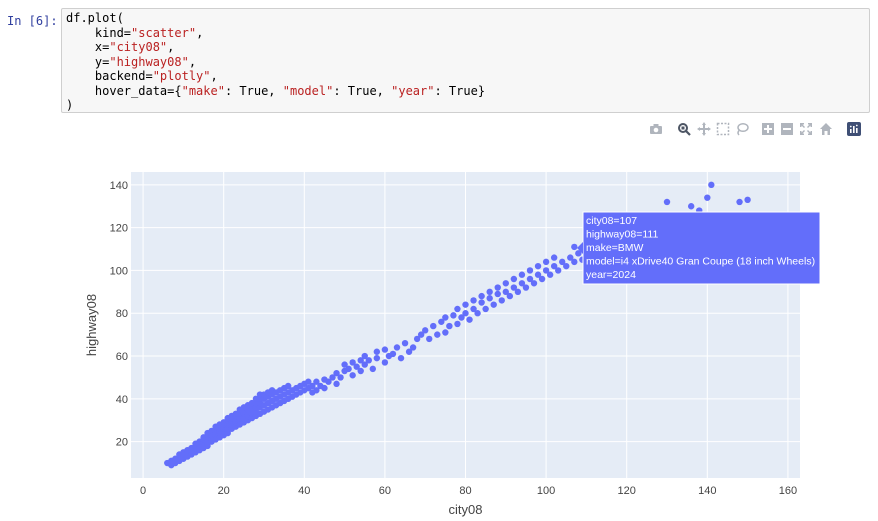 This screenshot has height=521, width=878. What do you see at coordinates (787, 129) in the screenshot?
I see `zoom-out-icon` at bounding box center [787, 129].